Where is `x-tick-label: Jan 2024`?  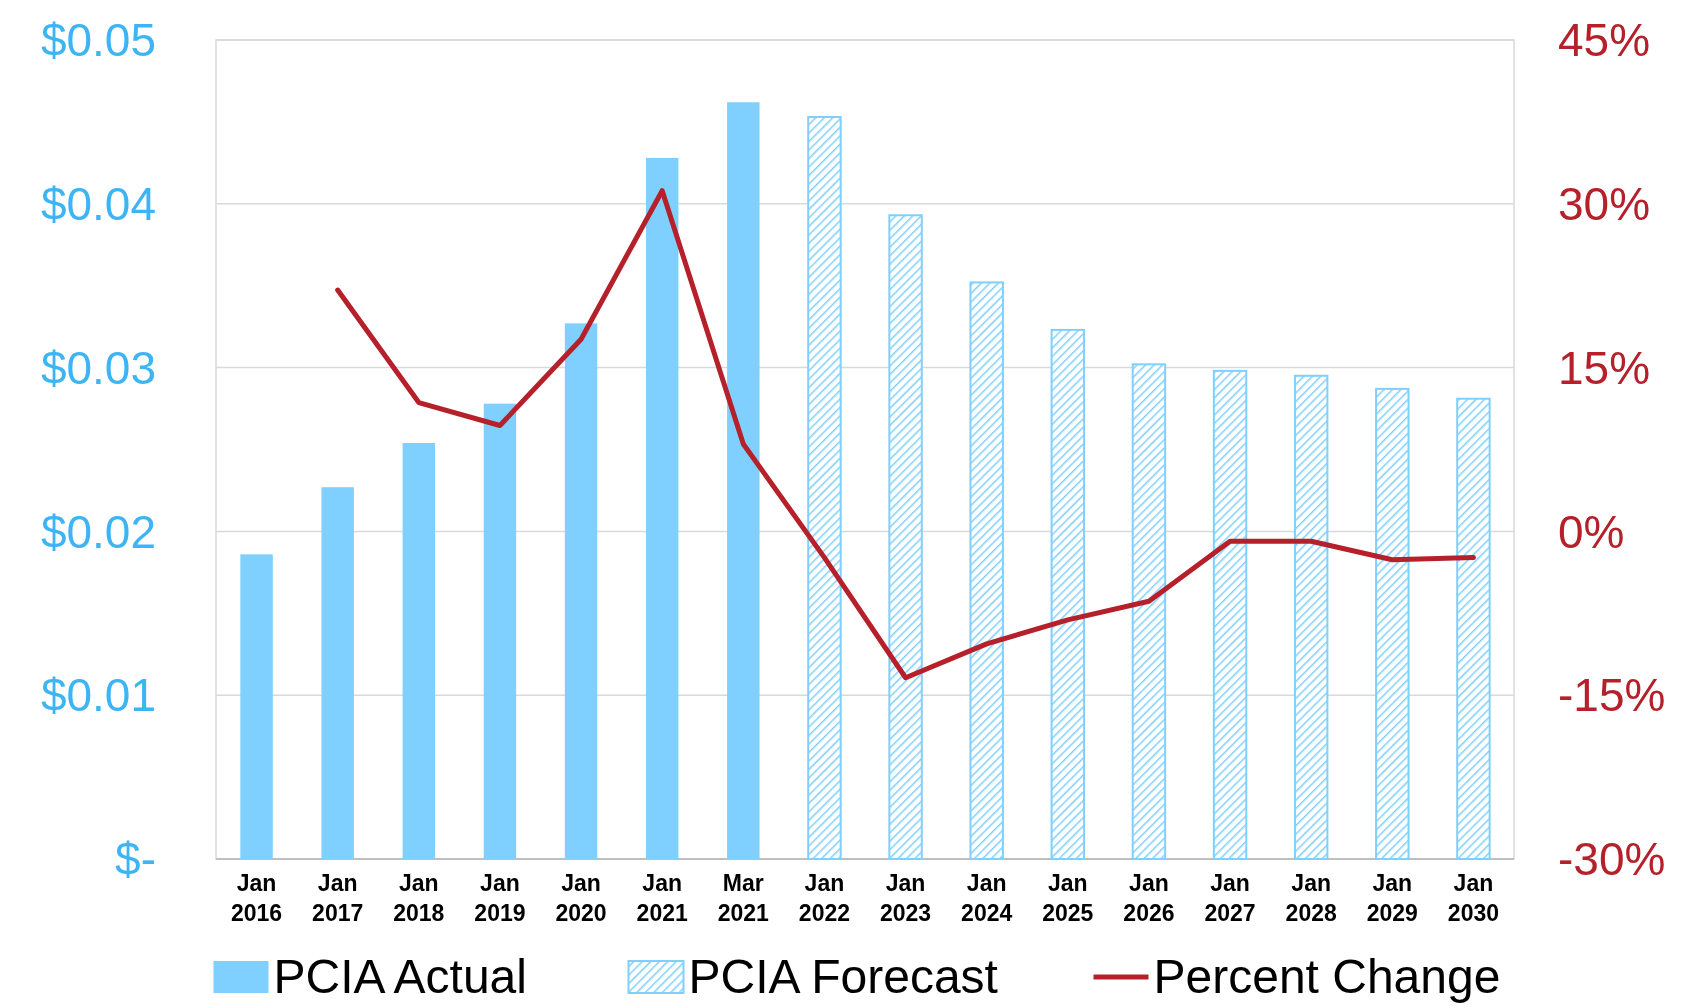 x-tick-label: Jan 2024 is located at coordinates (987, 898).